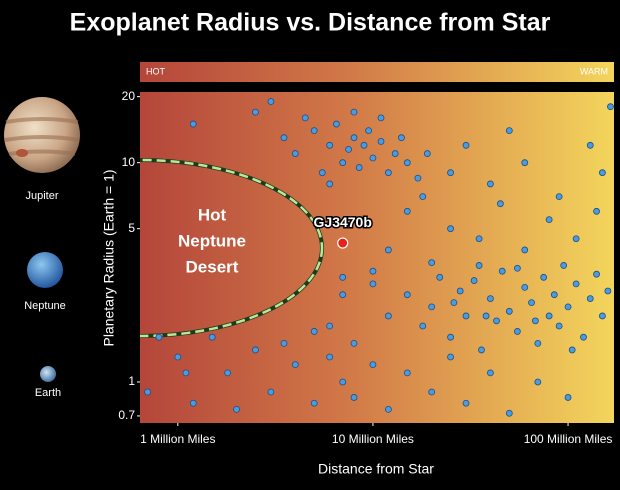 The image size is (620, 490). Describe the element at coordinates (568, 439) in the screenshot. I see `x-tick-label: 100 Million Miles` at that location.